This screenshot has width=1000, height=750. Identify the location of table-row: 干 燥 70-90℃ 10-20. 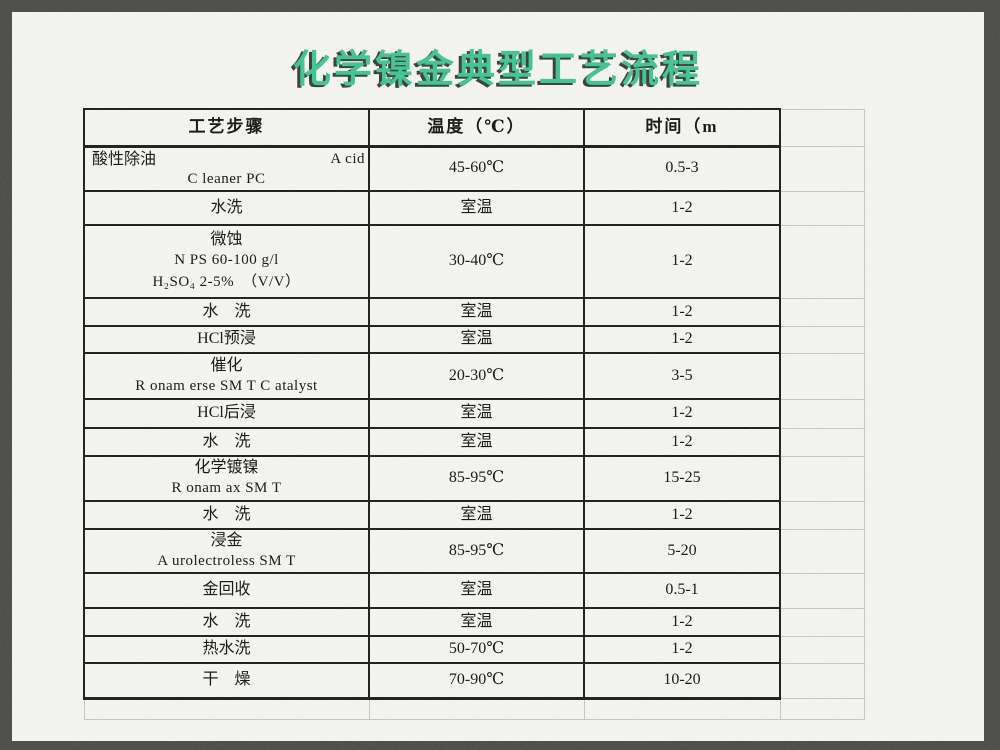
(474, 681).